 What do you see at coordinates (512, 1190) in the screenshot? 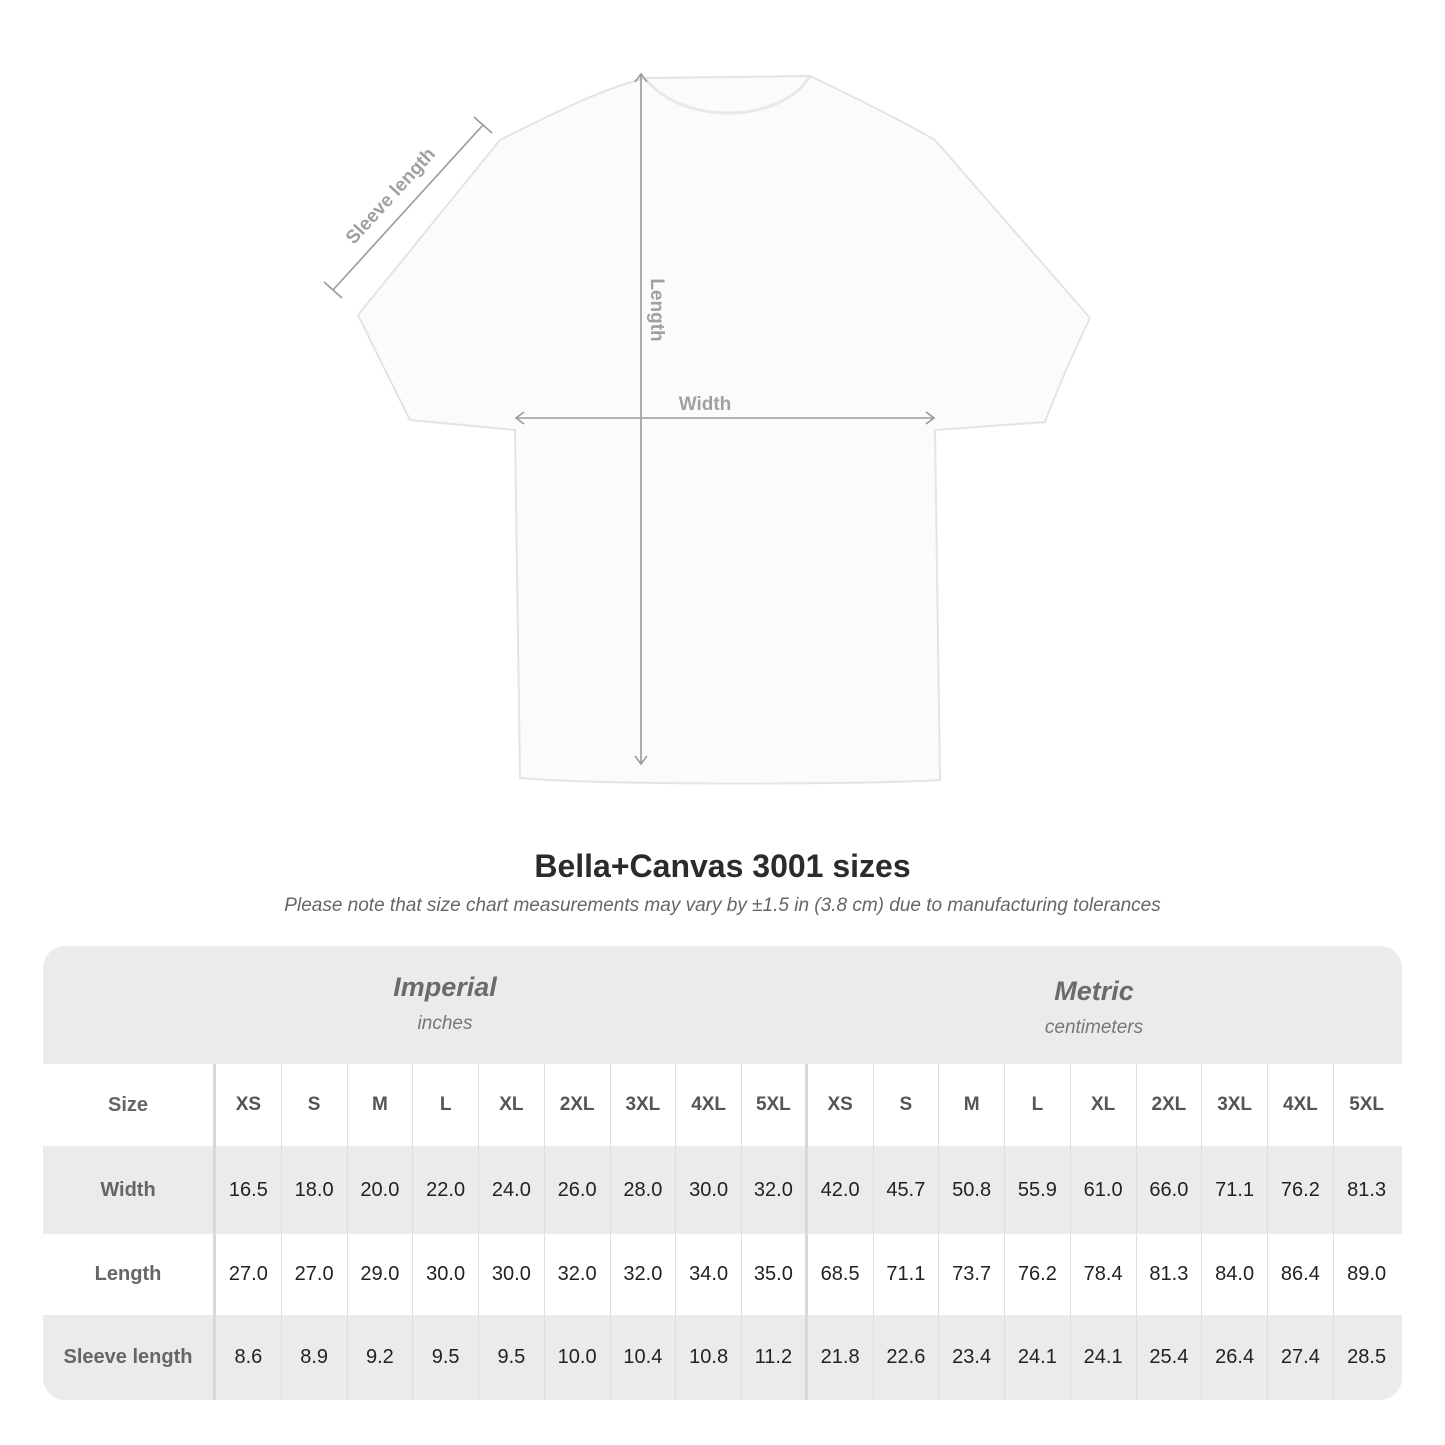
I see `imperial-value-cell: 24.0` at bounding box center [512, 1190].